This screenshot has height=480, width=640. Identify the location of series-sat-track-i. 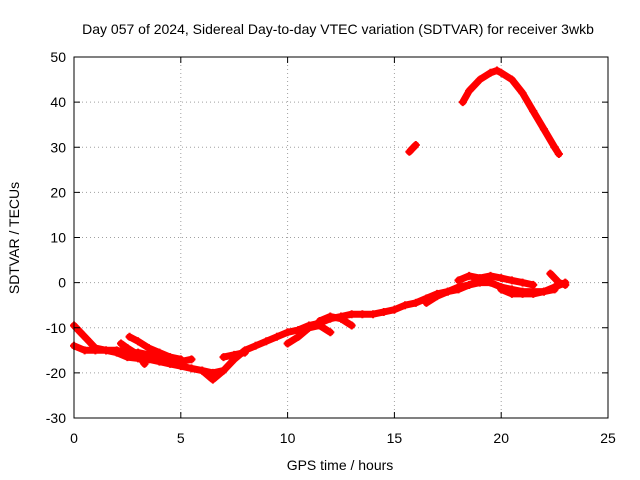
(453, 291).